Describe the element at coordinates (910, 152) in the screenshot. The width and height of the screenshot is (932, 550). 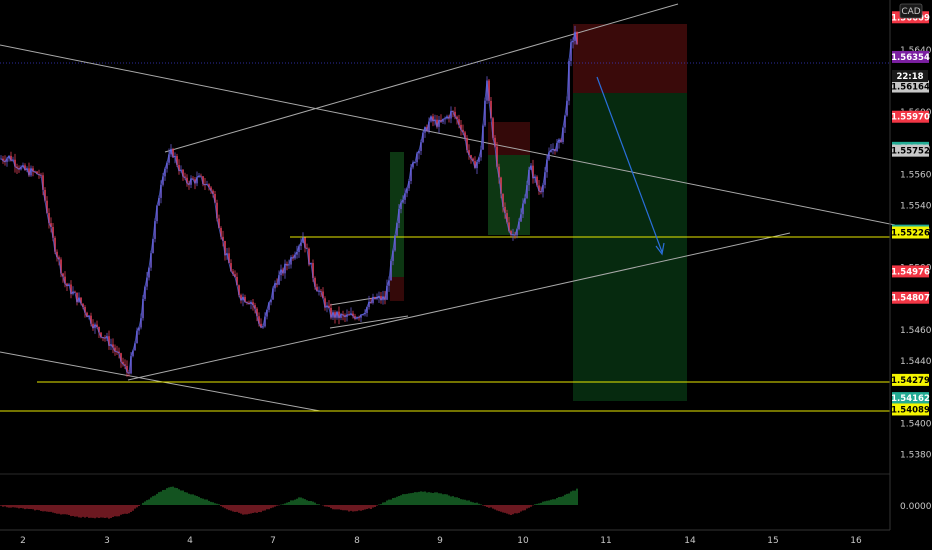
I see `price-badge-label: 1.55752` at that location.